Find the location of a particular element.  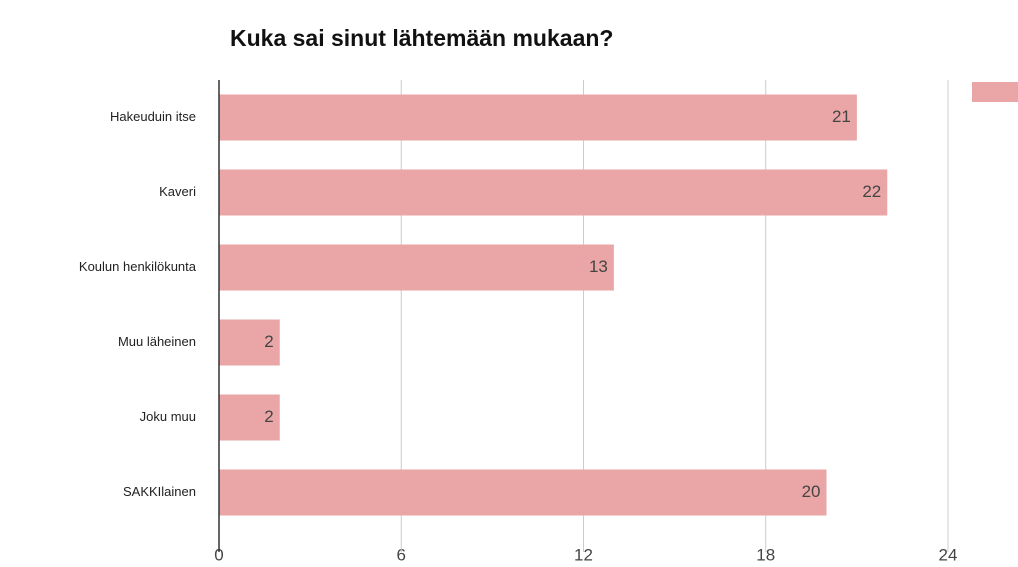

y-tick-label: Hakeuduin itse is located at coordinates (153, 116).